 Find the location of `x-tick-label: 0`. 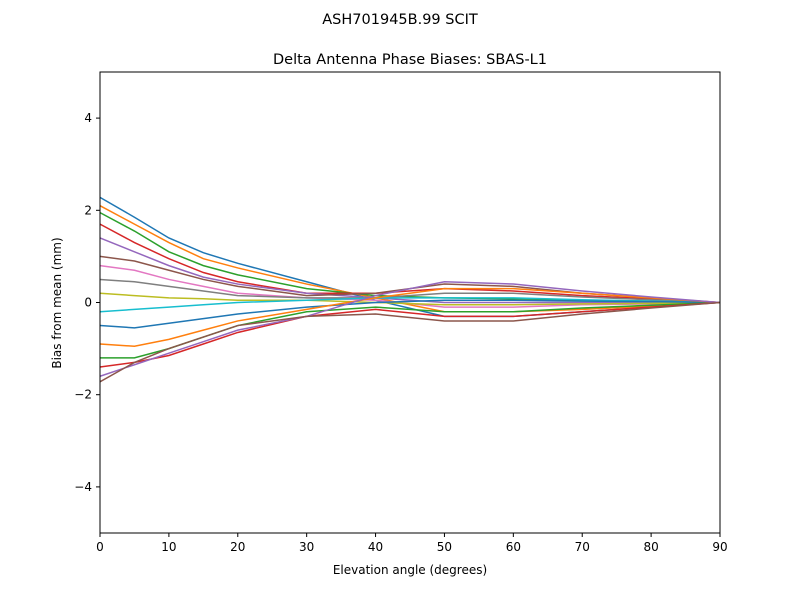

x-tick-label: 0 is located at coordinates (100, 547).